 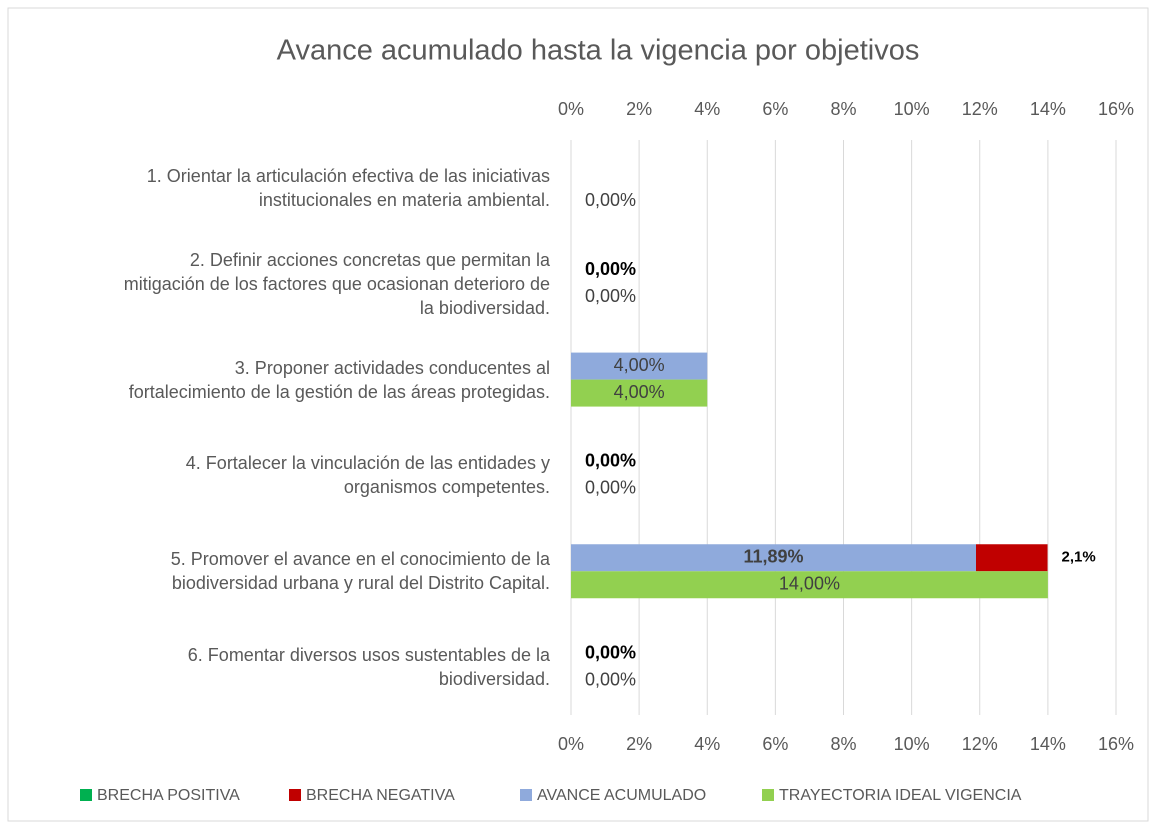 I want to click on x-tick-label-bottom: 10%, so click(x=912, y=744).